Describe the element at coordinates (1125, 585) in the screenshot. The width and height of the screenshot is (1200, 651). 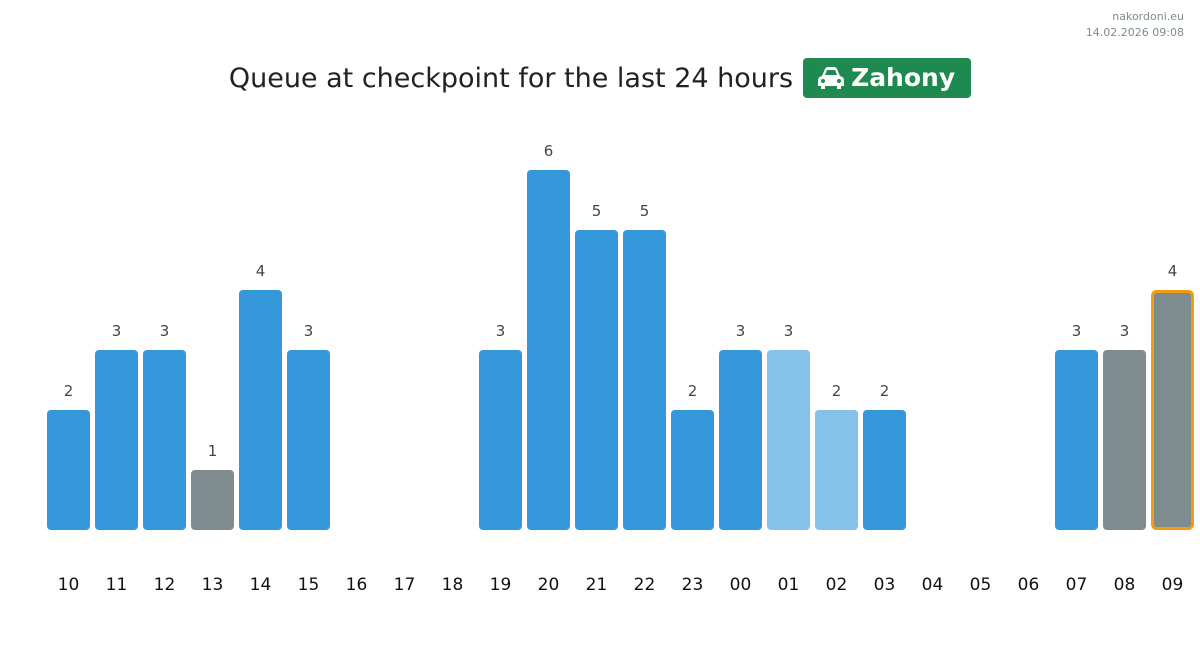
I see `x-tick-label: 08` at that location.